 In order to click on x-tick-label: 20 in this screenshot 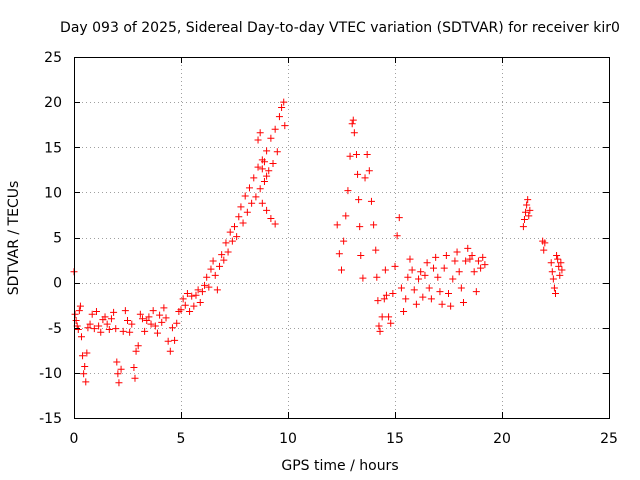, I will do `click(502, 439)`.